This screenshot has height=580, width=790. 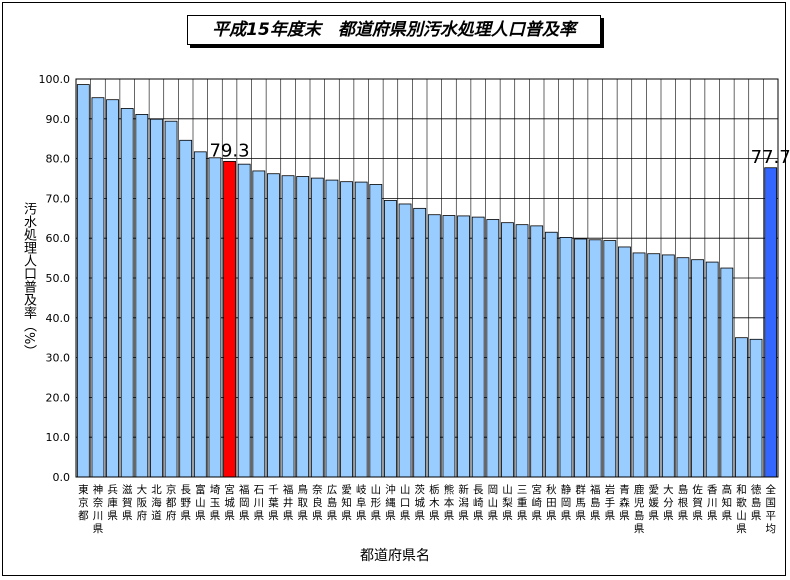 What do you see at coordinates (98, 502) in the screenshot?
I see `x-tick-label: 奈` at bounding box center [98, 502].